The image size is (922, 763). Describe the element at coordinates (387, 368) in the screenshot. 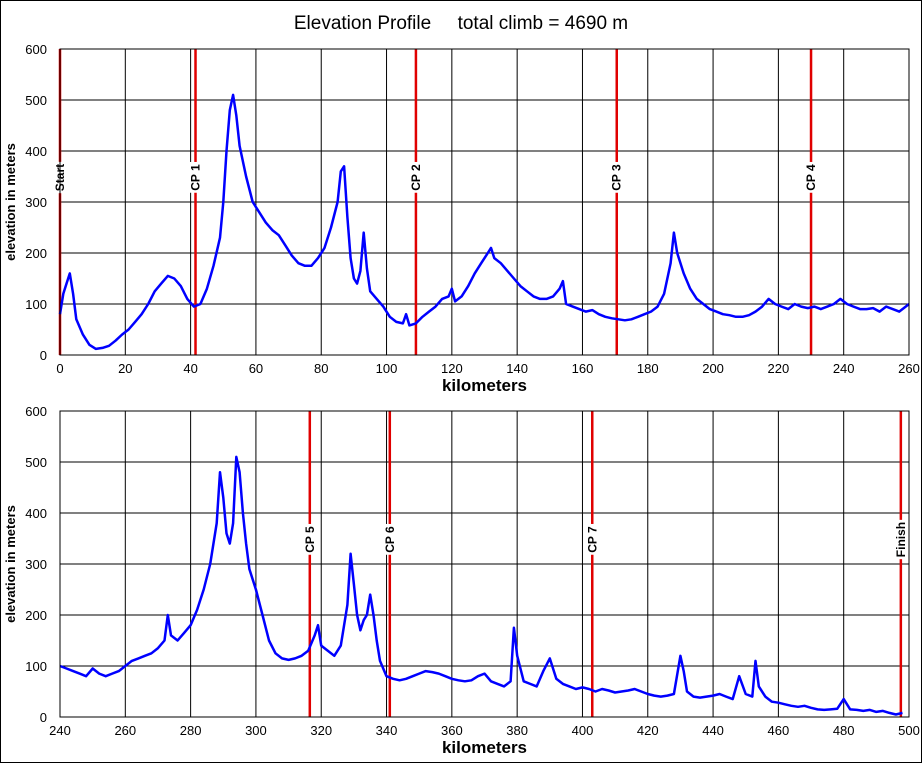

I see `x-tick-label: 100` at that location.